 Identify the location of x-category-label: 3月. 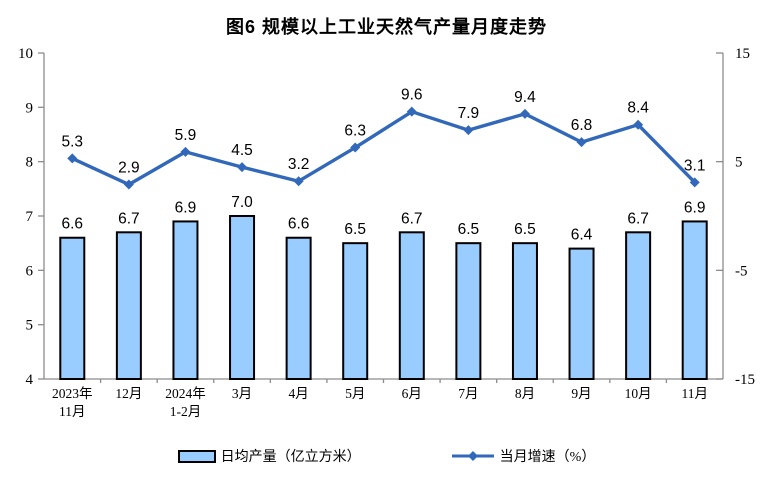
(242, 393).